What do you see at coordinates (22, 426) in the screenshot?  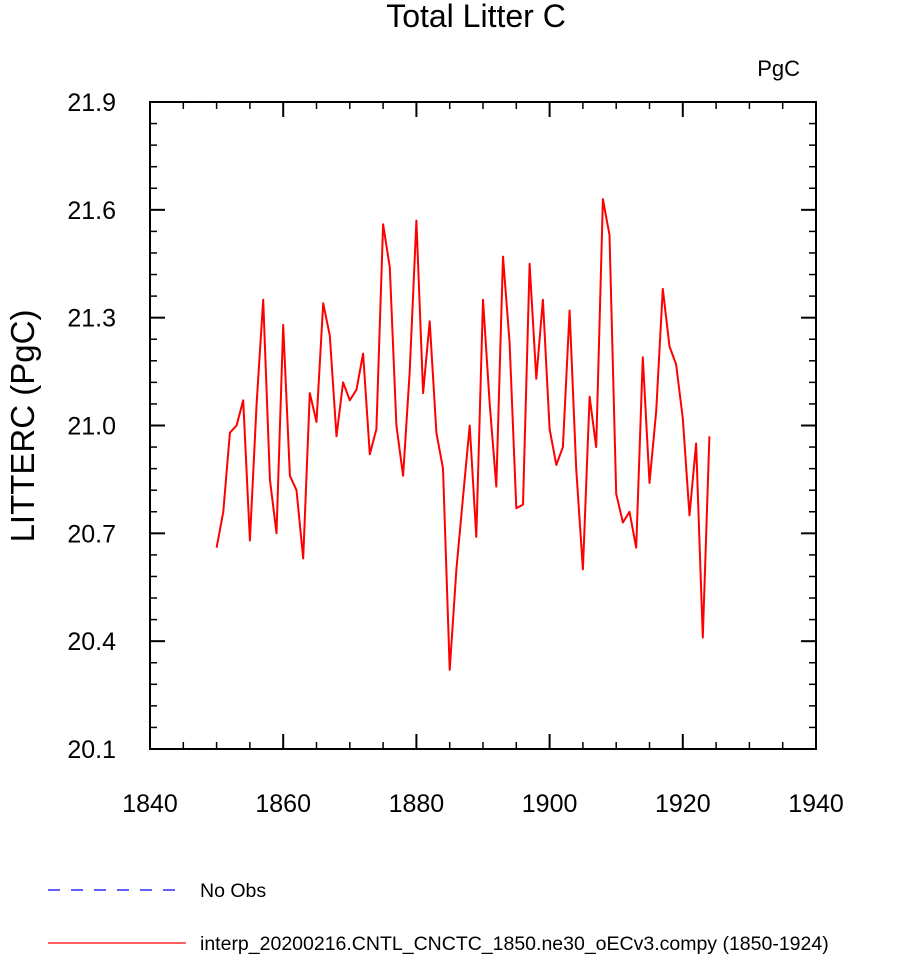 I see `y-axis-label: LITTERC (PgC)` at bounding box center [22, 426].